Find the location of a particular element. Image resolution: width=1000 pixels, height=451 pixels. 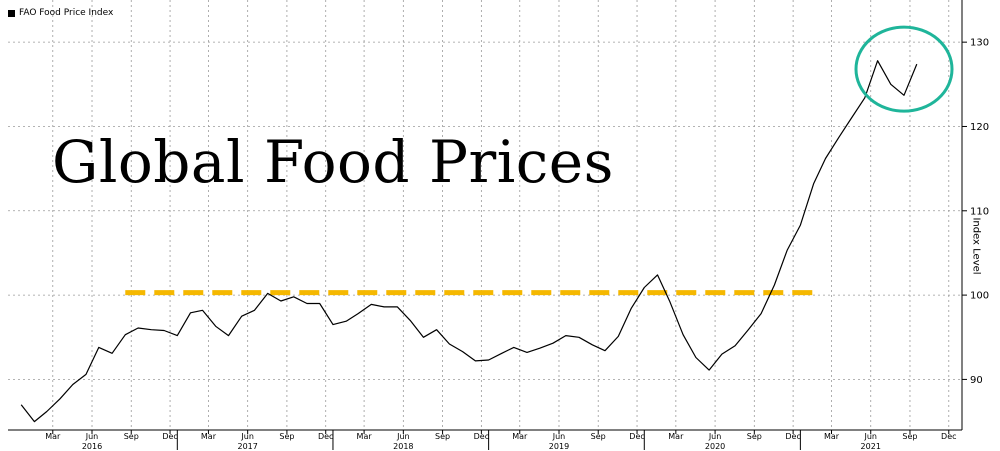

y-tick-label: 100 is located at coordinates (979, 296).